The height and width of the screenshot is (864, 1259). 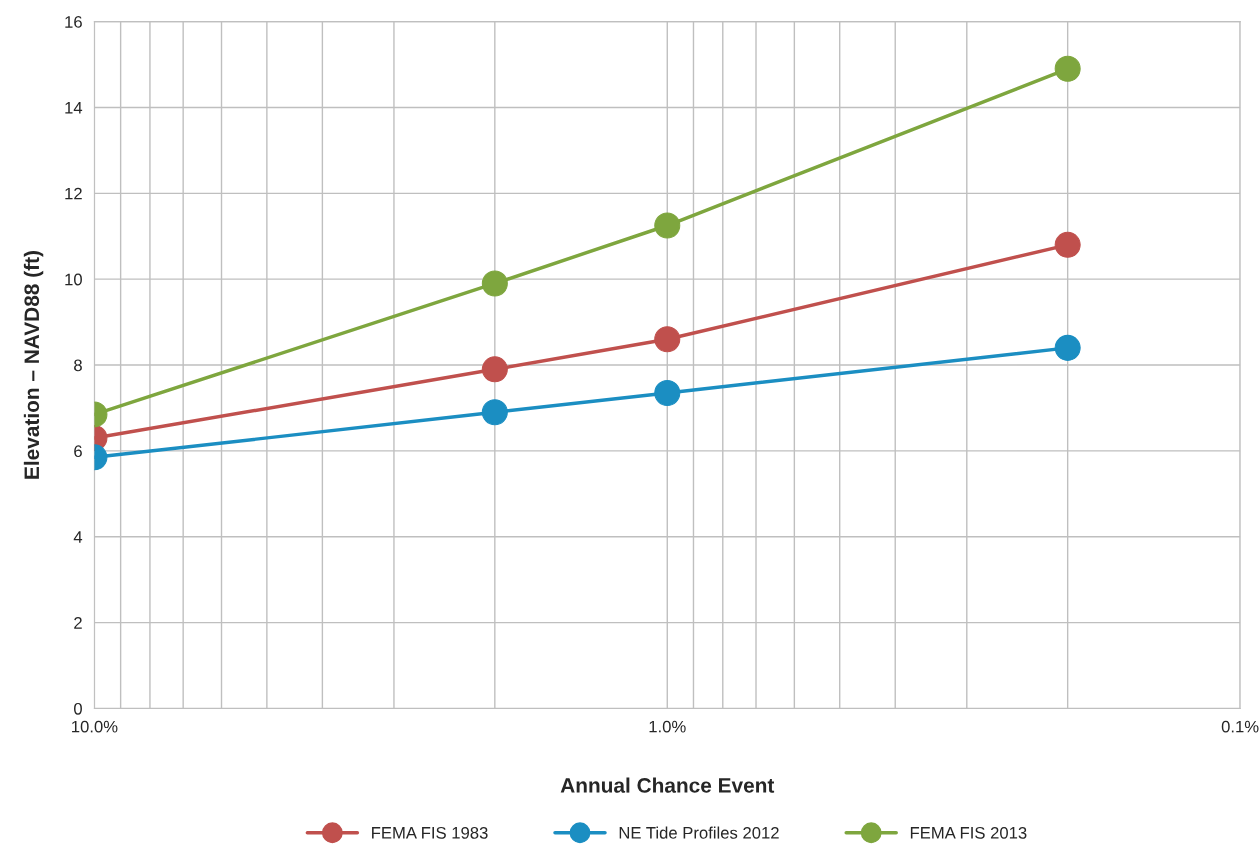 I want to click on legend-label: NE Tide Profiles 2012, so click(x=699, y=832).